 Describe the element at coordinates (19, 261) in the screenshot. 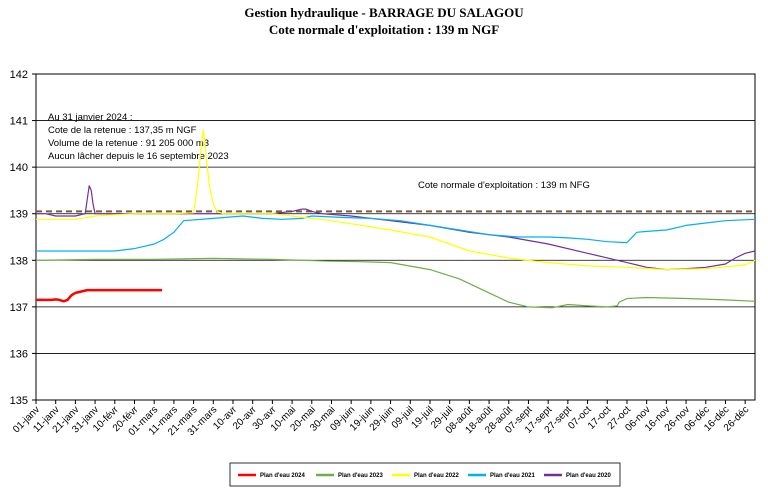

I see `y-tick-label: 138` at that location.